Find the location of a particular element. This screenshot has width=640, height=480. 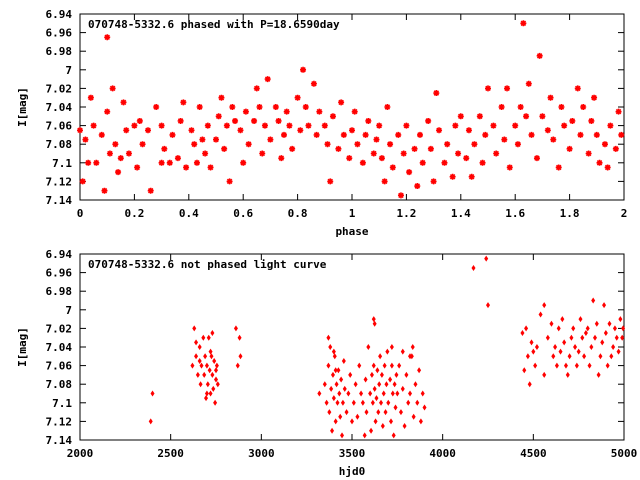

y-tick-label: 6.94 is located at coordinates (59, 254).